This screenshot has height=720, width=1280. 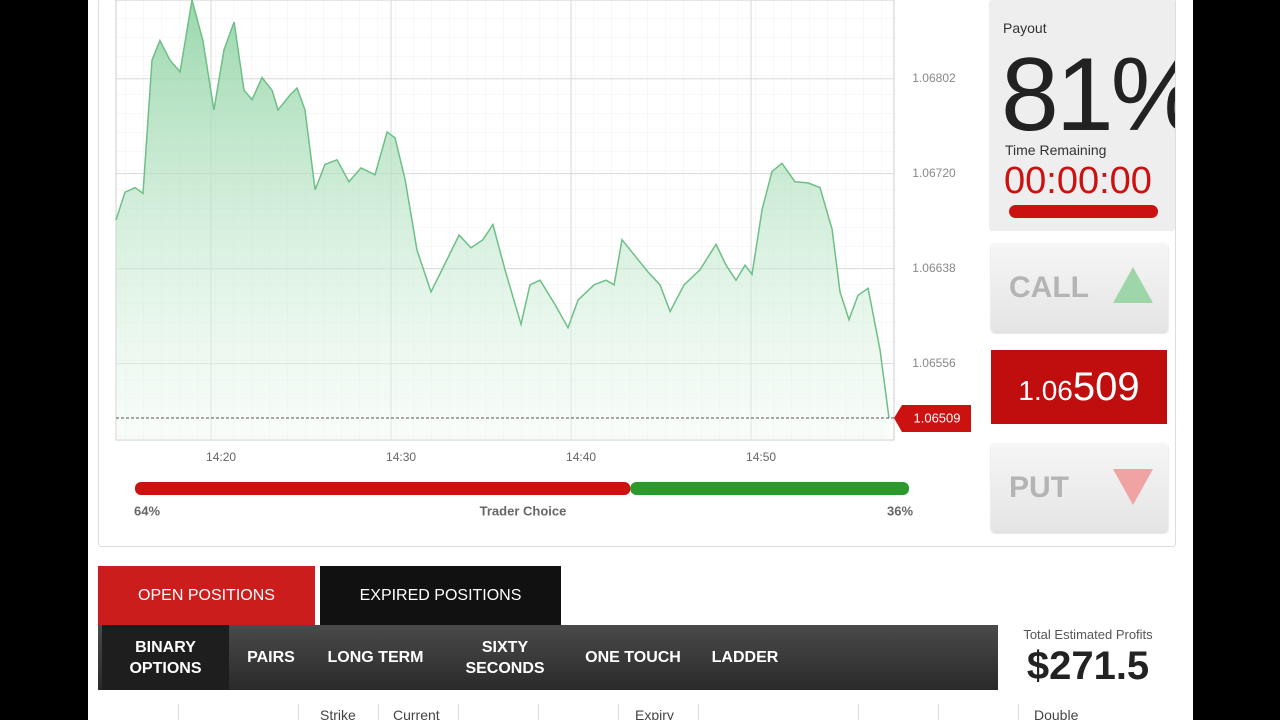 I want to click on trader-choice-title: Trader Choice, so click(x=523, y=510).